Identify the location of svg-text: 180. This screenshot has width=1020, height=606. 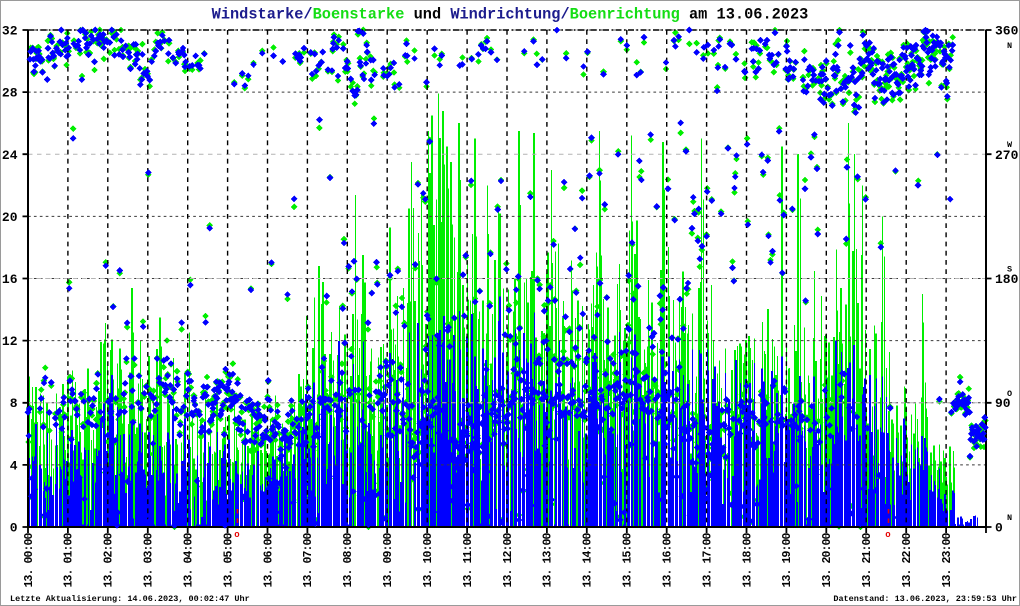
(1007, 279).